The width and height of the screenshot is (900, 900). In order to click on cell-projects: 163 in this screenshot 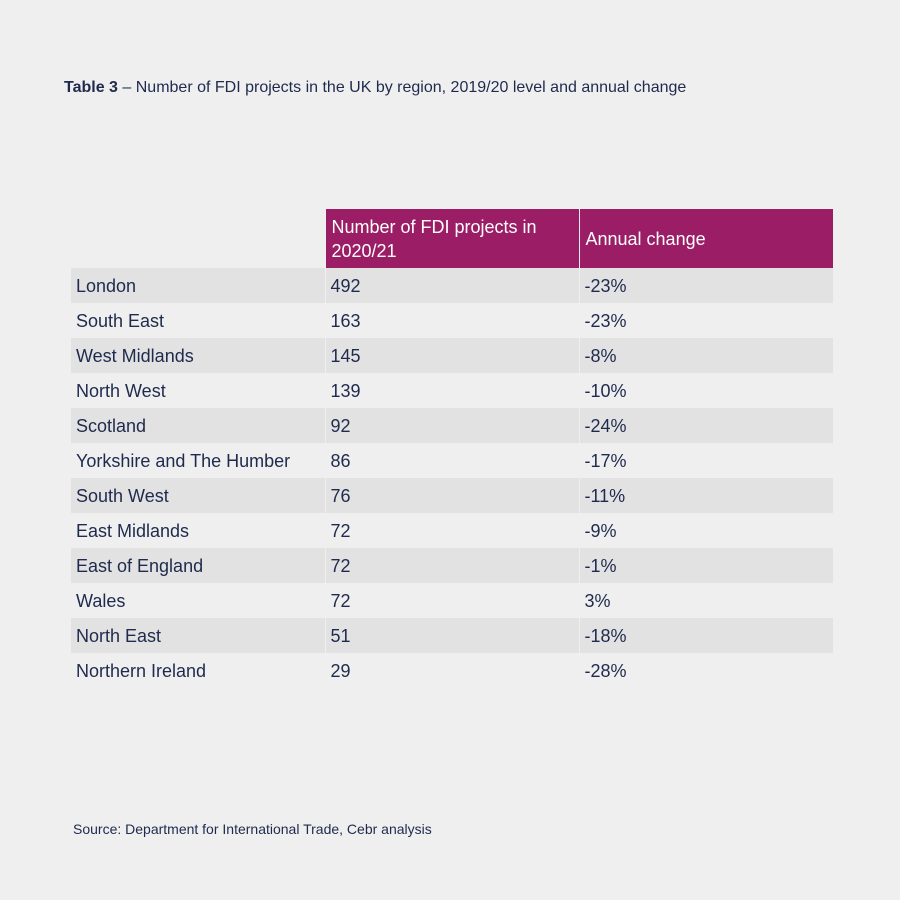, I will do `click(451, 320)`.